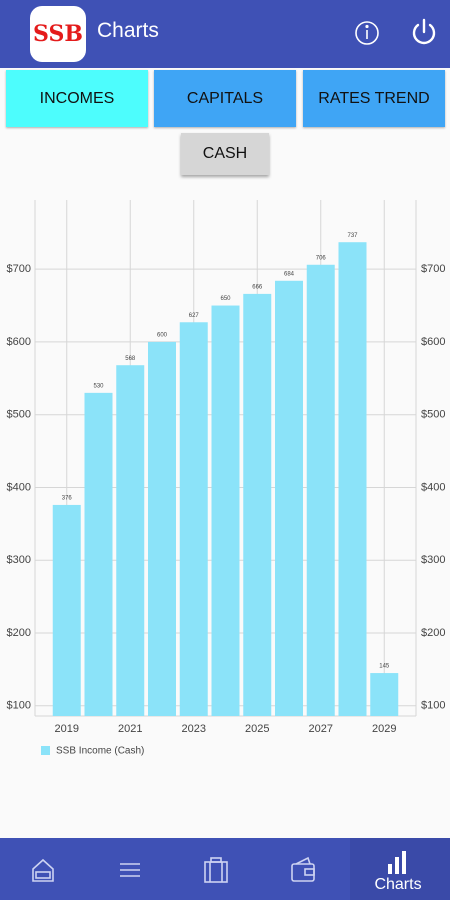 The height and width of the screenshot is (900, 450). Describe the element at coordinates (384, 729) in the screenshot. I see `x-tick-label: 2029` at that location.